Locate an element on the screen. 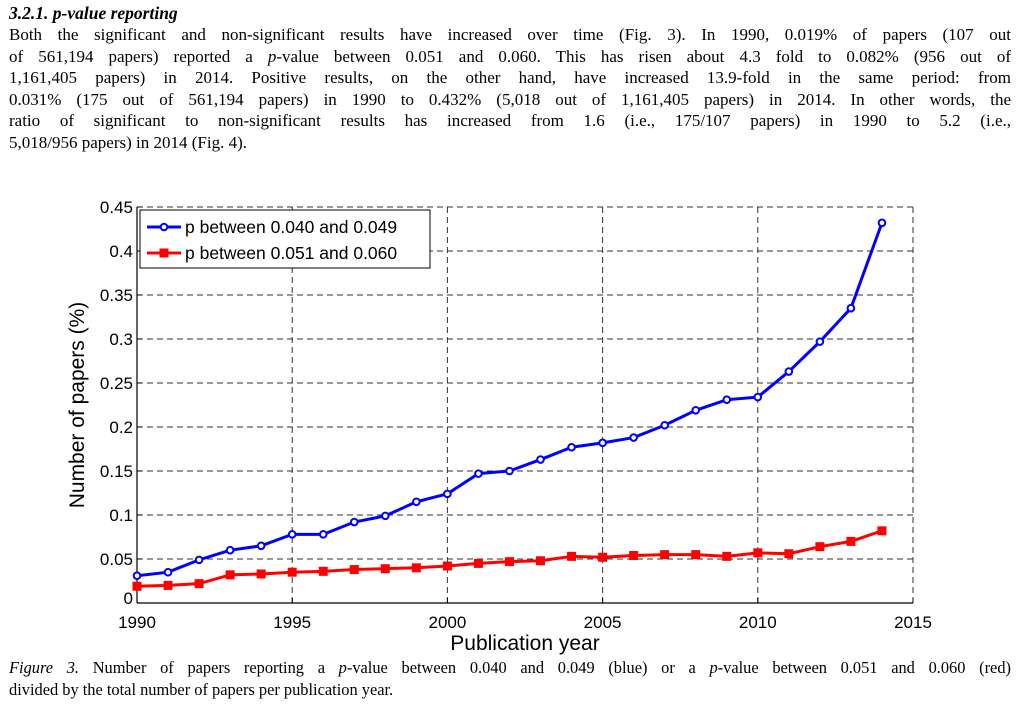  x-tick-label: 2010 is located at coordinates (758, 622).